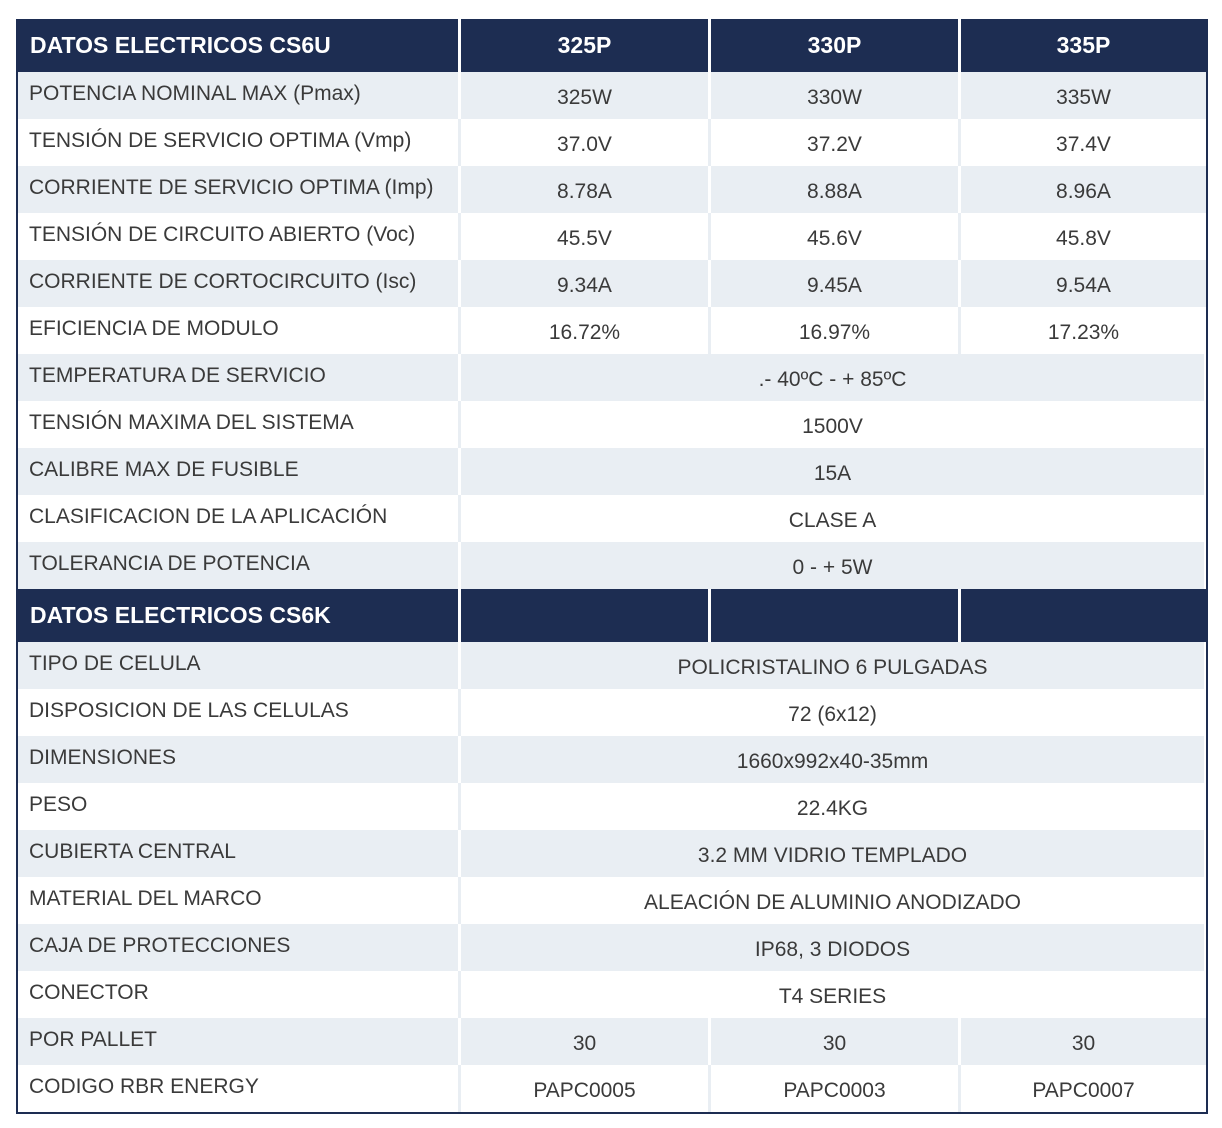 This screenshot has height=1128, width=1222. I want to click on row-value-span: 72 (6x12), so click(831, 712).